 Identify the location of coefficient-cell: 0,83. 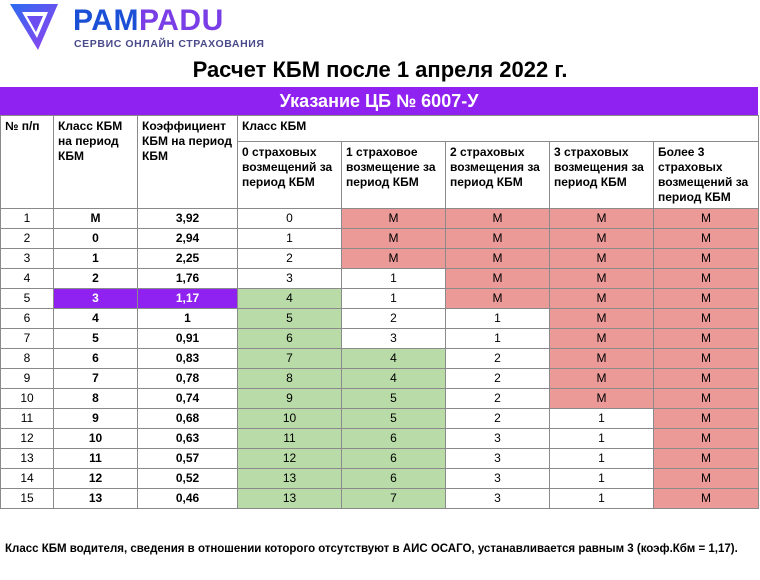
(187, 358).